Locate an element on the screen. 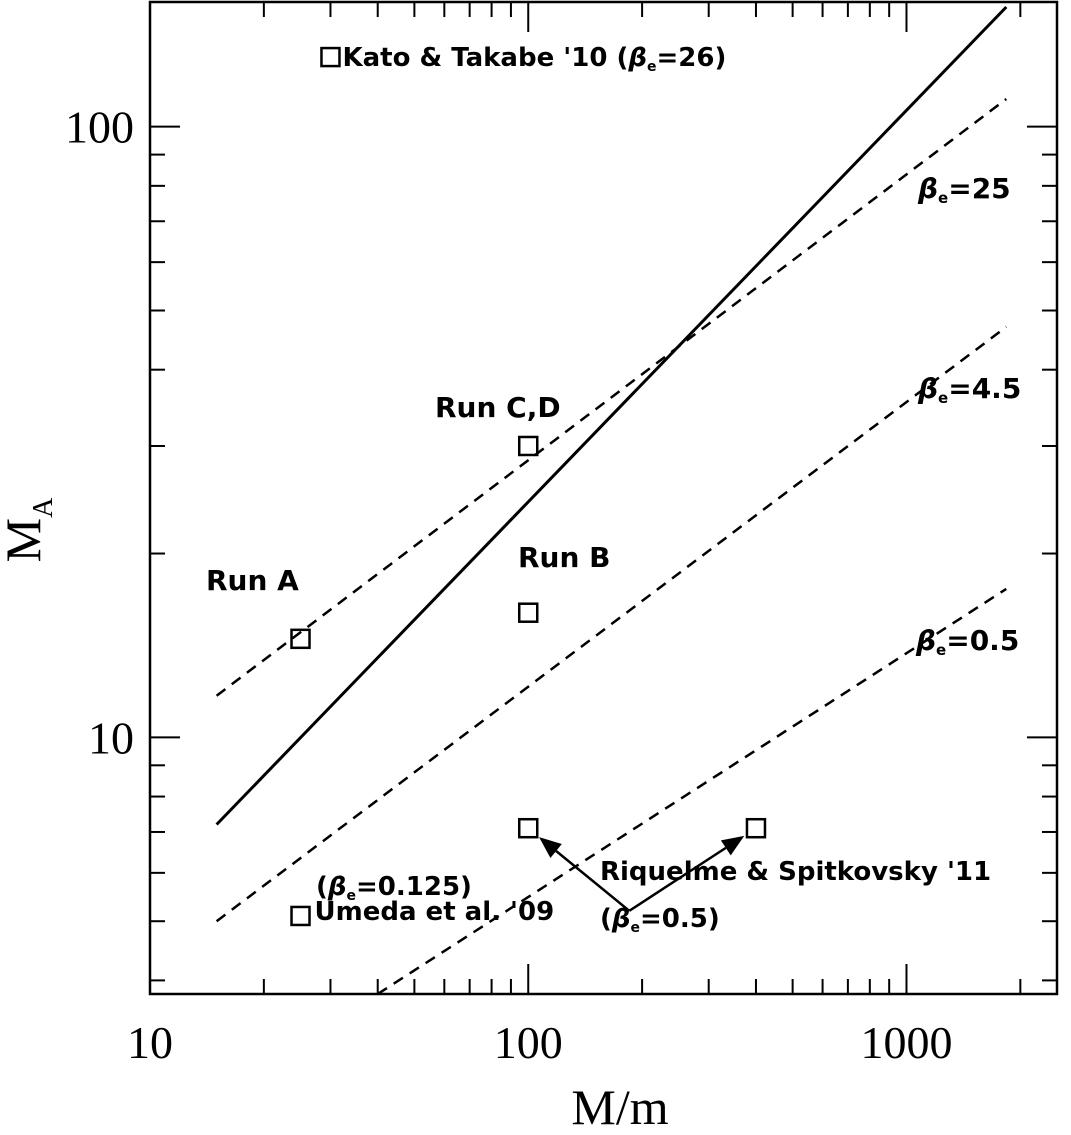 Image resolution: width=1071 pixels, height=1135 pixels. x-tick-label: 10 is located at coordinates (150, 1042).